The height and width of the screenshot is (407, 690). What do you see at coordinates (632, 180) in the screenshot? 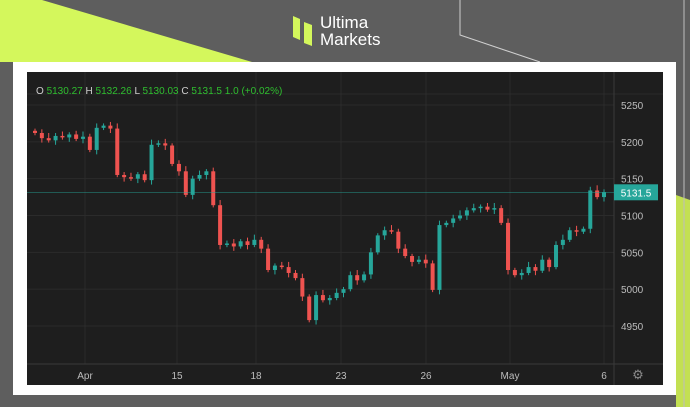
I see `y-tick-label: 5150` at bounding box center [632, 180].